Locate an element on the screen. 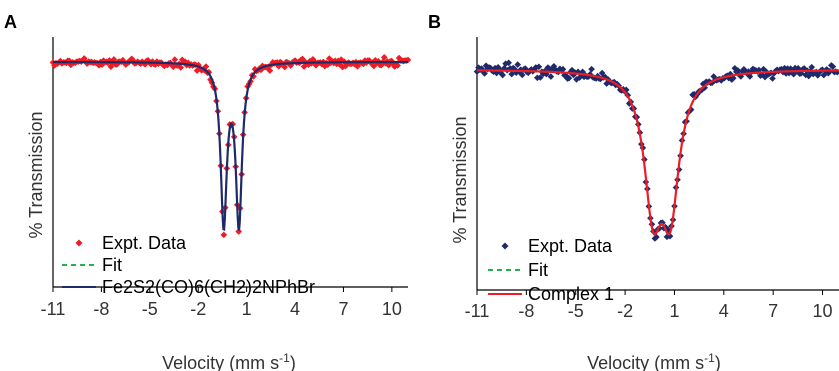 Image resolution: width=839 pixels, height=371 pixels. panel-label: B is located at coordinates (434, 22).